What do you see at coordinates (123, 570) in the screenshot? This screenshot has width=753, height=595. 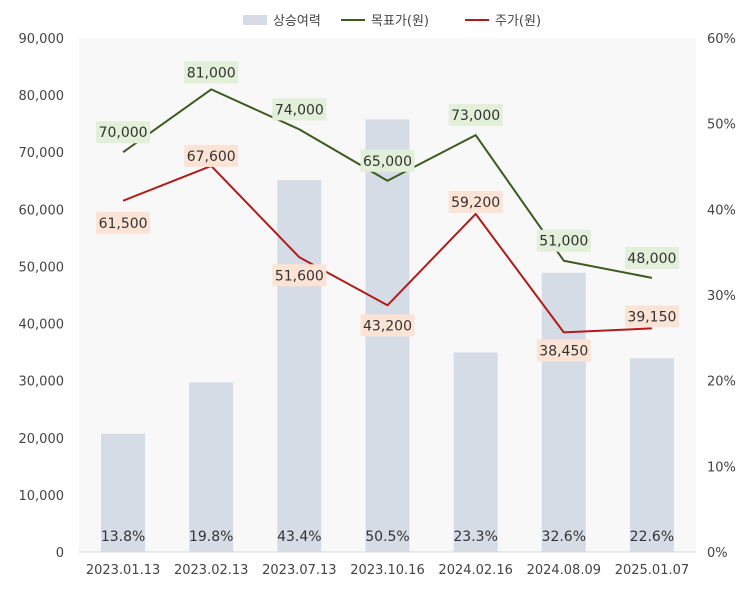 I see `x-tick-label: 2023.01.13` at bounding box center [123, 570].